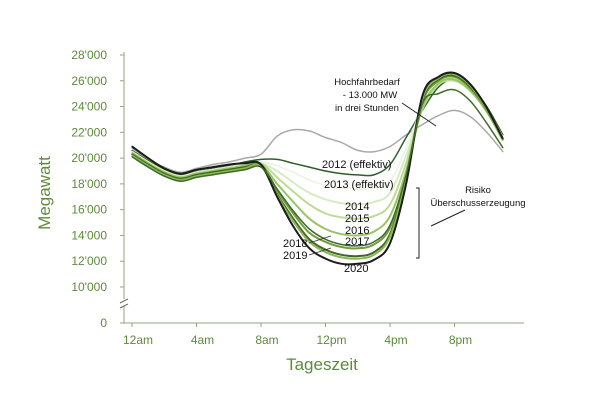 This screenshot has height=400, width=600. What do you see at coordinates (460, 340) in the screenshot?
I see `x-tick-label: 8pm` at bounding box center [460, 340].